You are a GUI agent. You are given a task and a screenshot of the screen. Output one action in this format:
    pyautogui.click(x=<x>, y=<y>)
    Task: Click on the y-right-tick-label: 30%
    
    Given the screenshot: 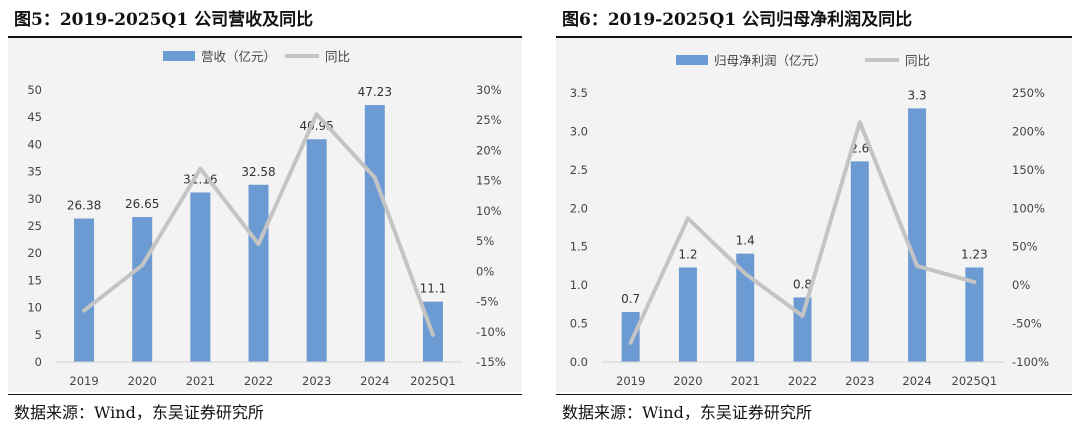 What is the action you would take?
    pyautogui.click(x=489, y=90)
    